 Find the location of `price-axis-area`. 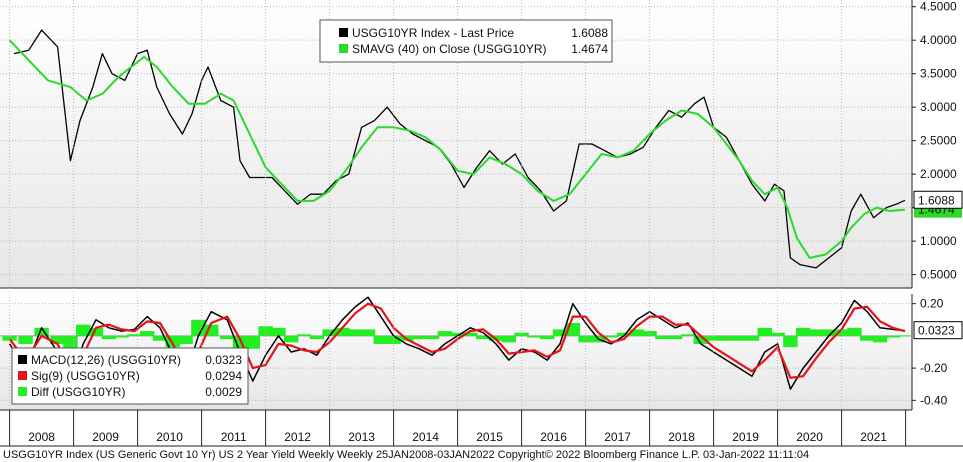

price-axis-area is located at coordinates (937, 144).